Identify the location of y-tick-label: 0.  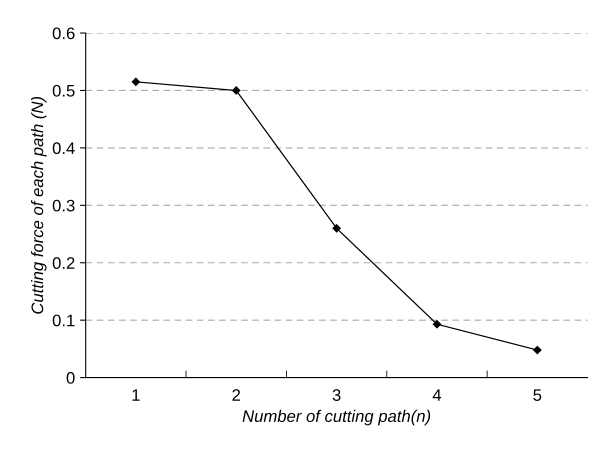
(70, 378).